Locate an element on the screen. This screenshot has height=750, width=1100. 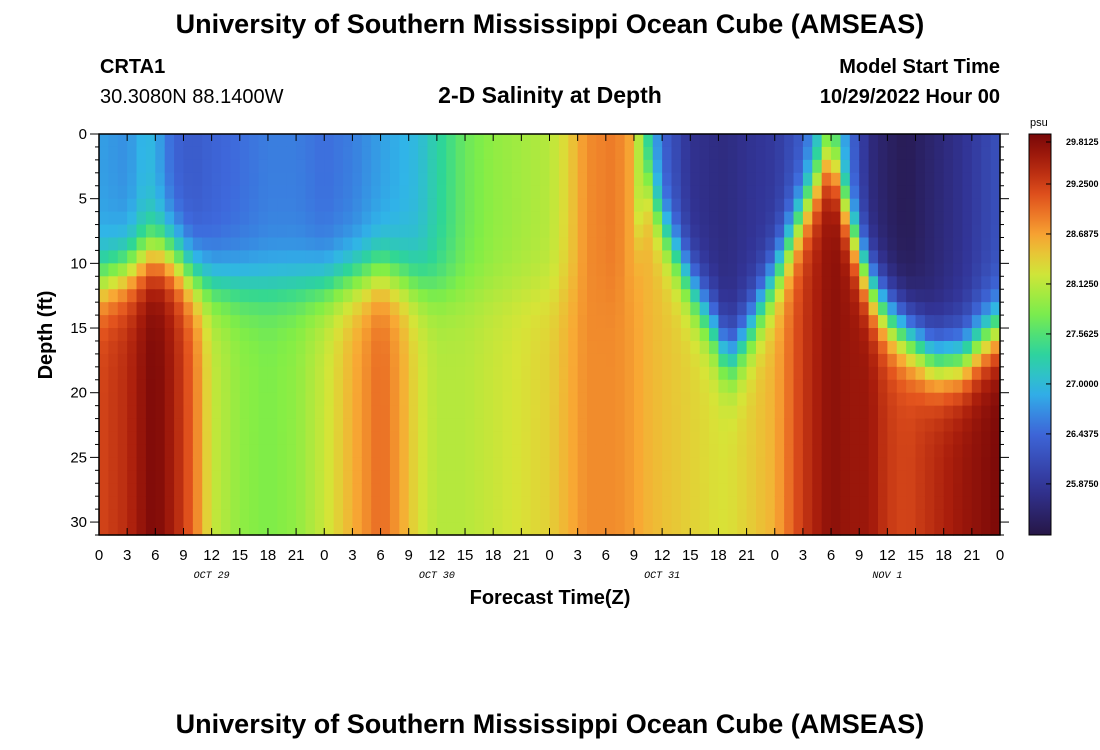
station-id: CRTA1 is located at coordinates (133, 67).